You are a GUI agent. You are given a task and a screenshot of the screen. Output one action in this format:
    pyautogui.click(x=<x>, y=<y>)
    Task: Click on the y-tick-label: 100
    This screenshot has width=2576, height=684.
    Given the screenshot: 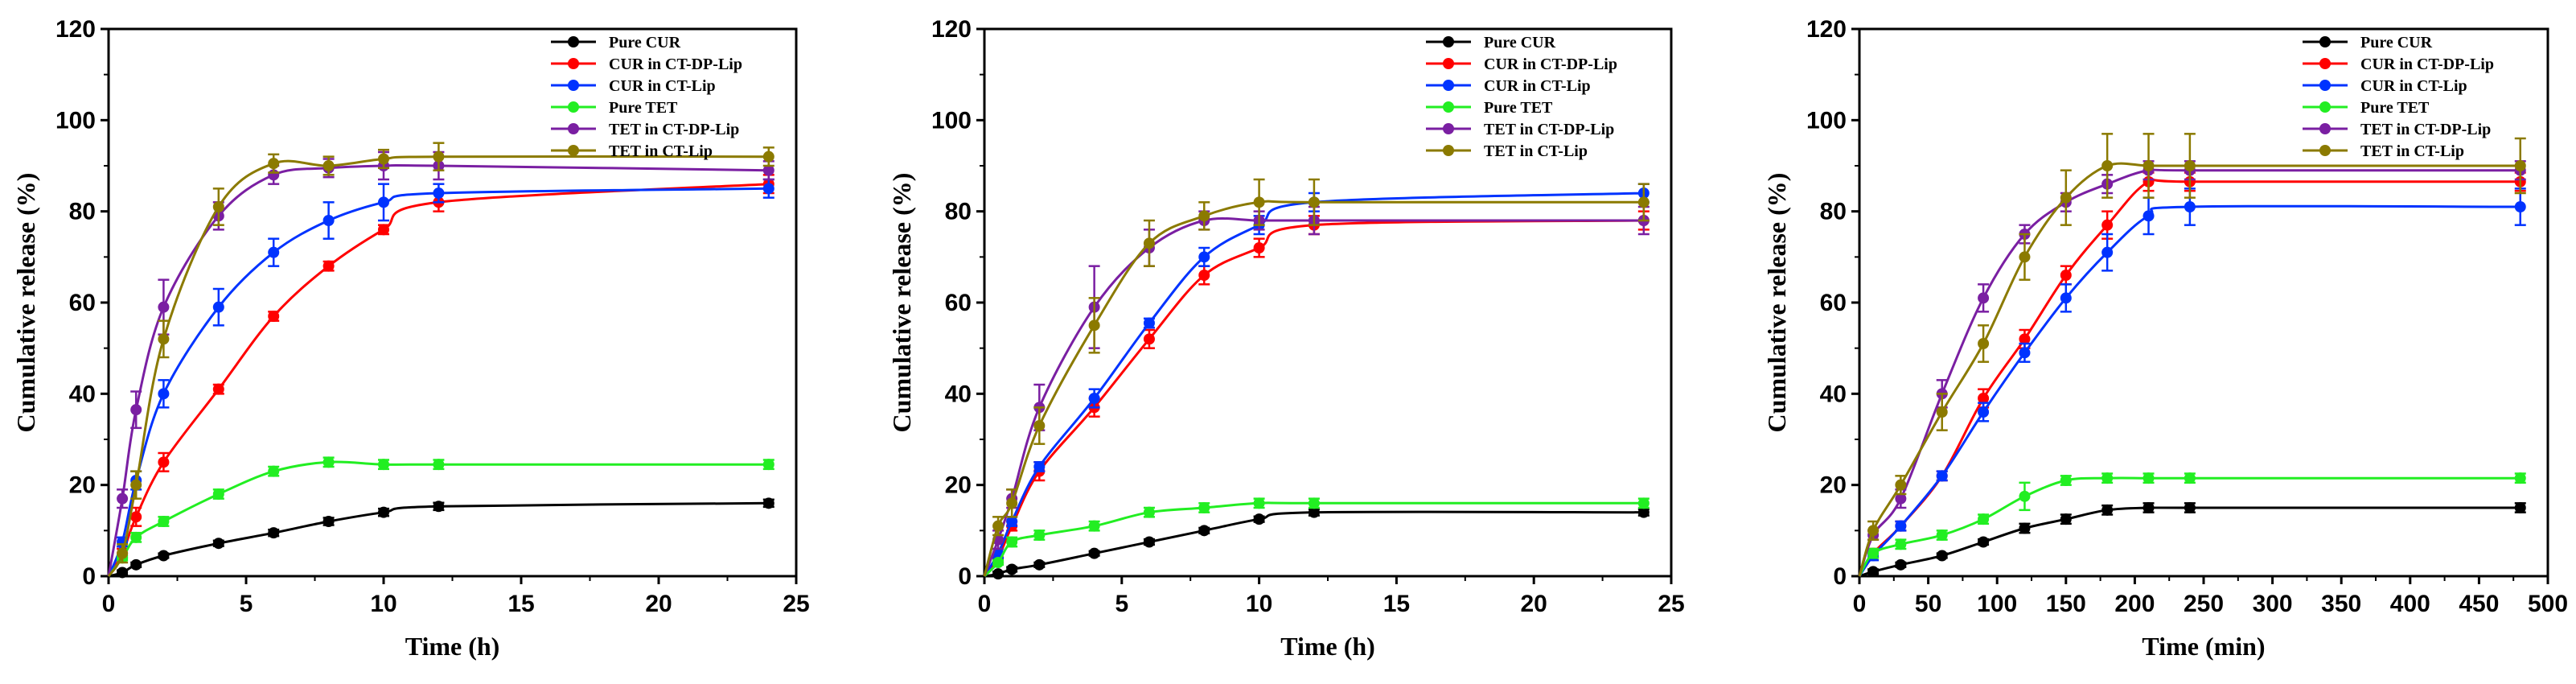 What is the action you would take?
    pyautogui.click(x=75, y=120)
    